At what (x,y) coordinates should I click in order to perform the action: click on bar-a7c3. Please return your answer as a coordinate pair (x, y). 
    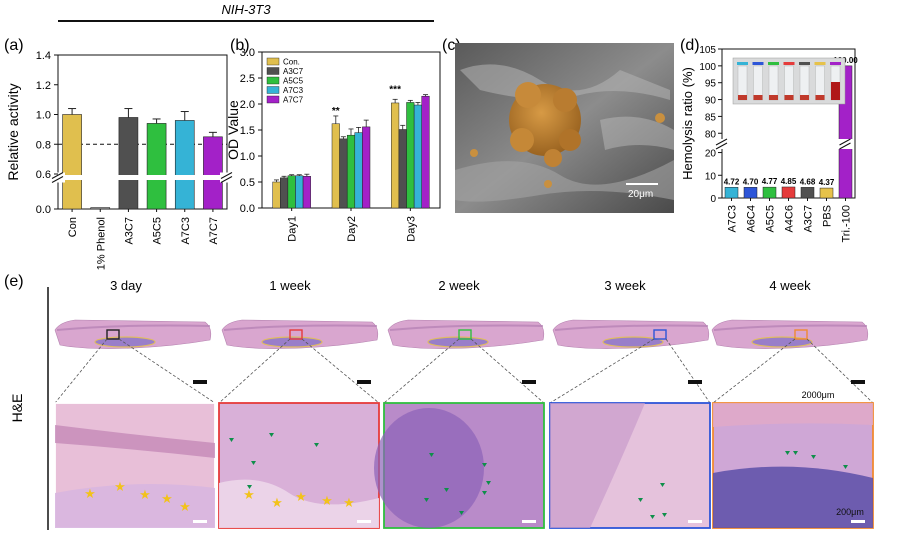
    Looking at the image, I should click on (184, 165).